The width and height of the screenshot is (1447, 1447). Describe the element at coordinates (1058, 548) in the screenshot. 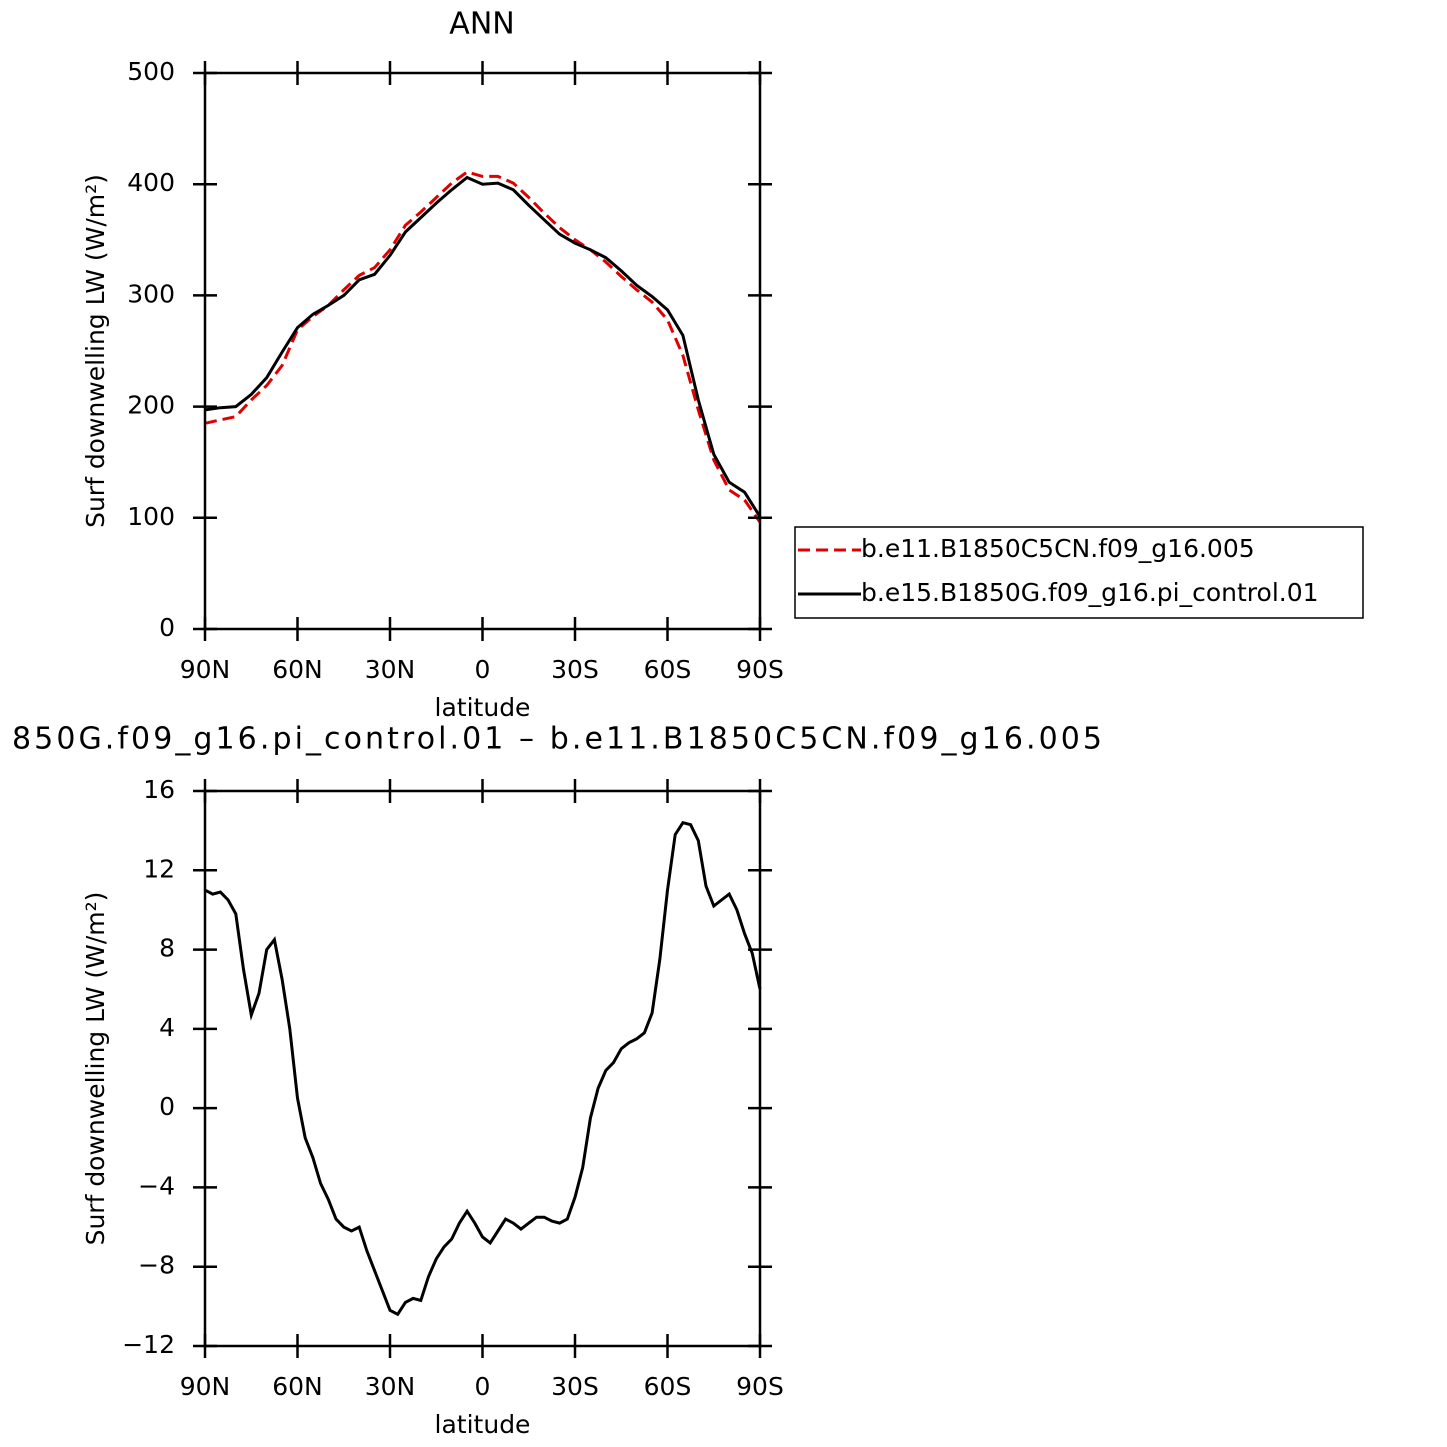

I see `legend-label: b.e11.B1850C5CN.f09_g16.005` at that location.